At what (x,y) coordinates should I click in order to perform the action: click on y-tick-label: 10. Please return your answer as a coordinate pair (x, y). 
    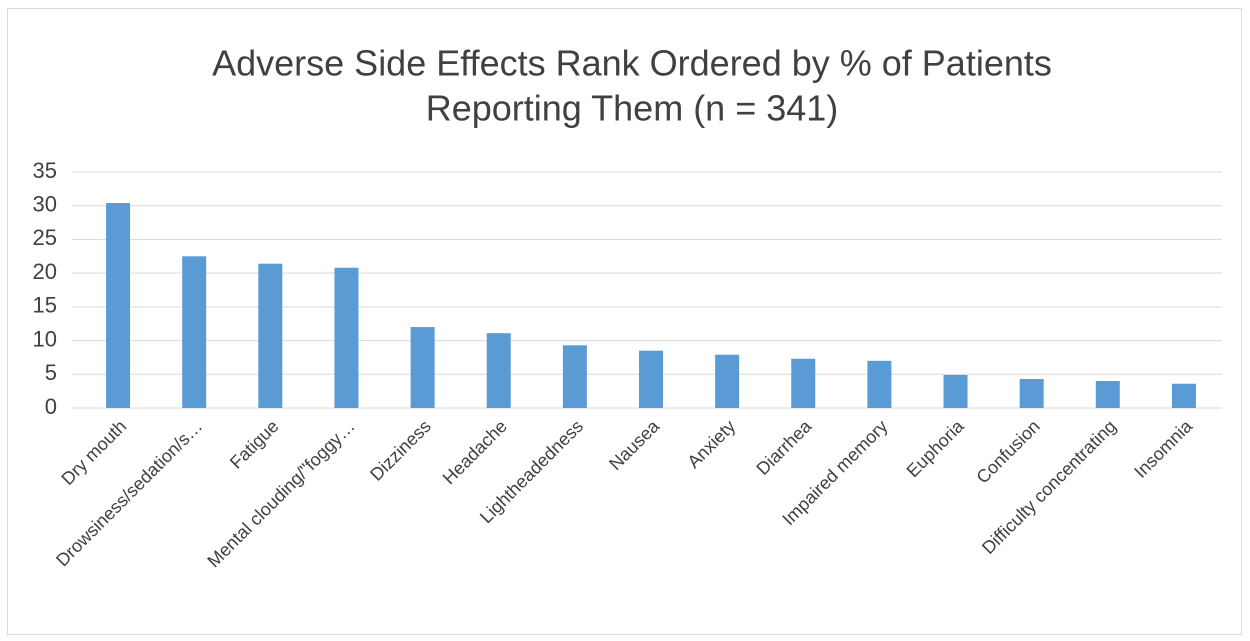
    Looking at the image, I should click on (45, 338).